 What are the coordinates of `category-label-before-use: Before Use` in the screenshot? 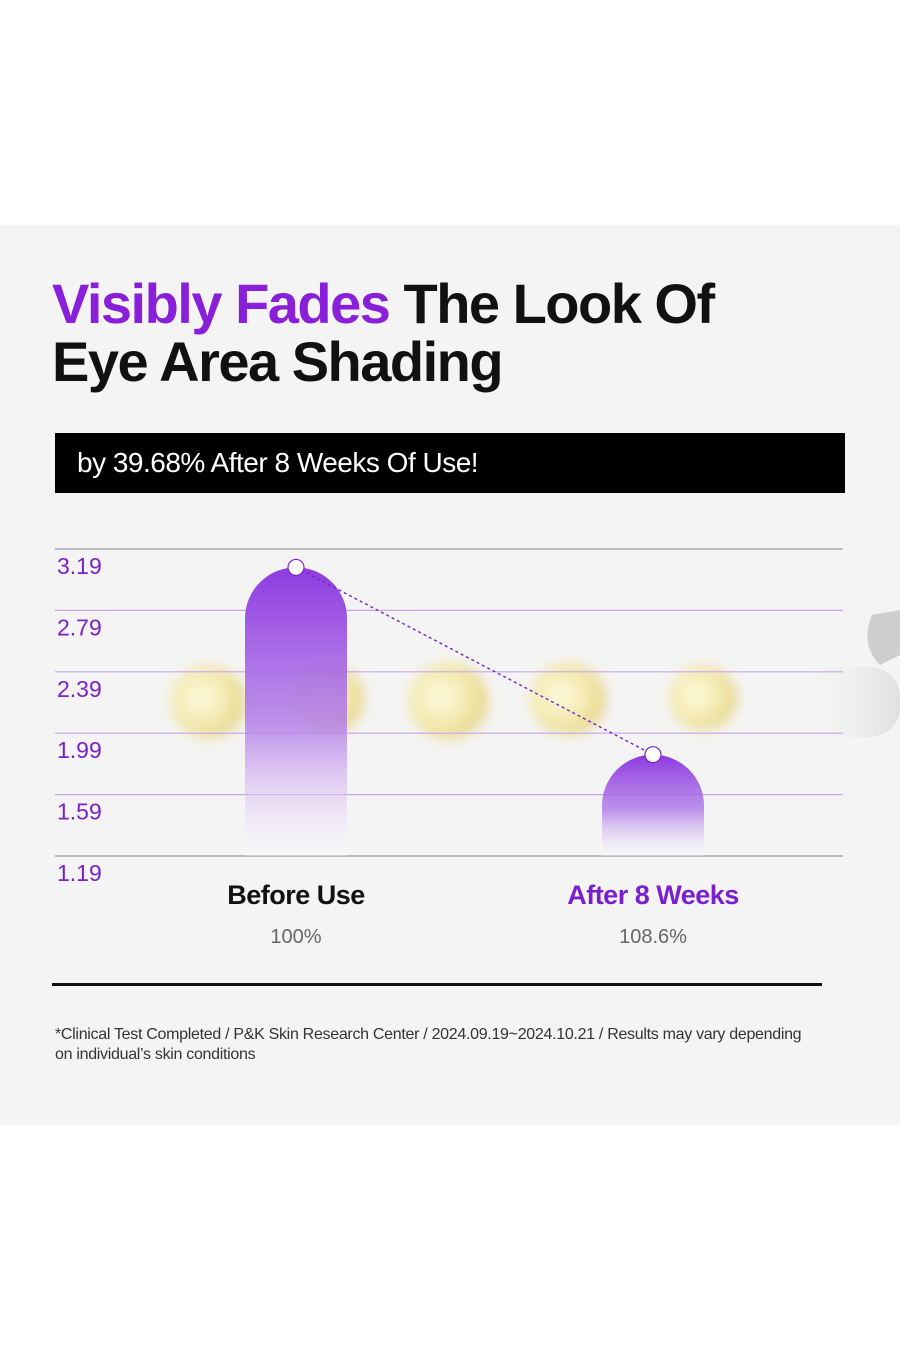 It's located at (296, 895).